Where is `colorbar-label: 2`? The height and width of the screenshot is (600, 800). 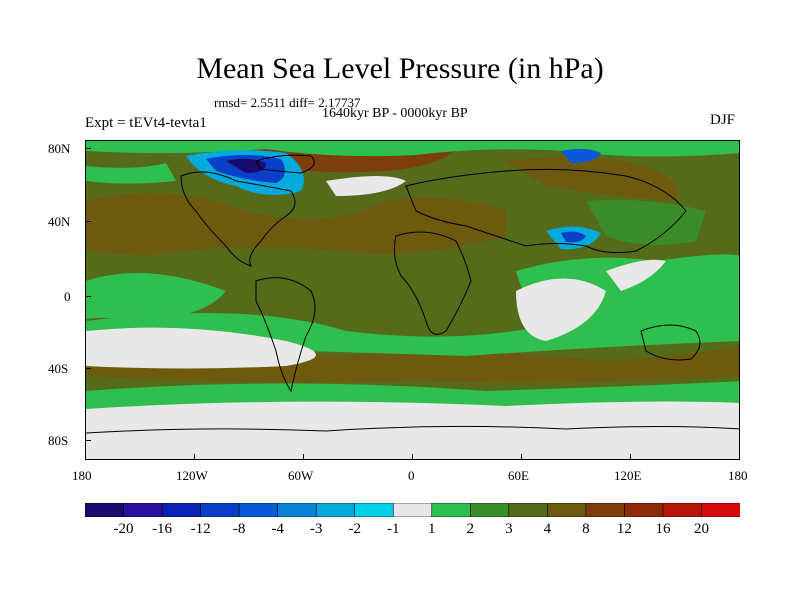
colorbar-label: 2 is located at coordinates (470, 529).